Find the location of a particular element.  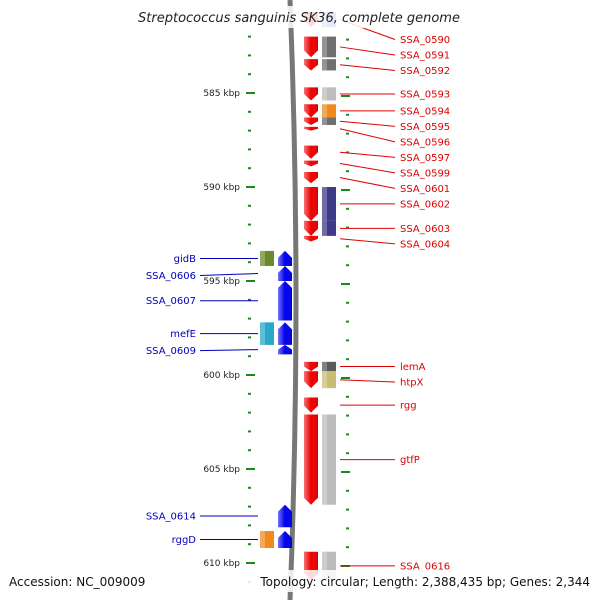

gene-label-forward: htpX is located at coordinates (412, 383).